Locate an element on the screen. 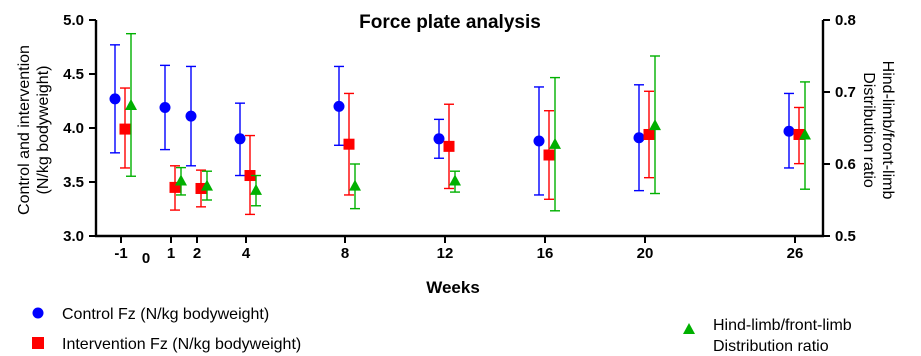  y-right-tick-label: 0.6 is located at coordinates (845, 164).